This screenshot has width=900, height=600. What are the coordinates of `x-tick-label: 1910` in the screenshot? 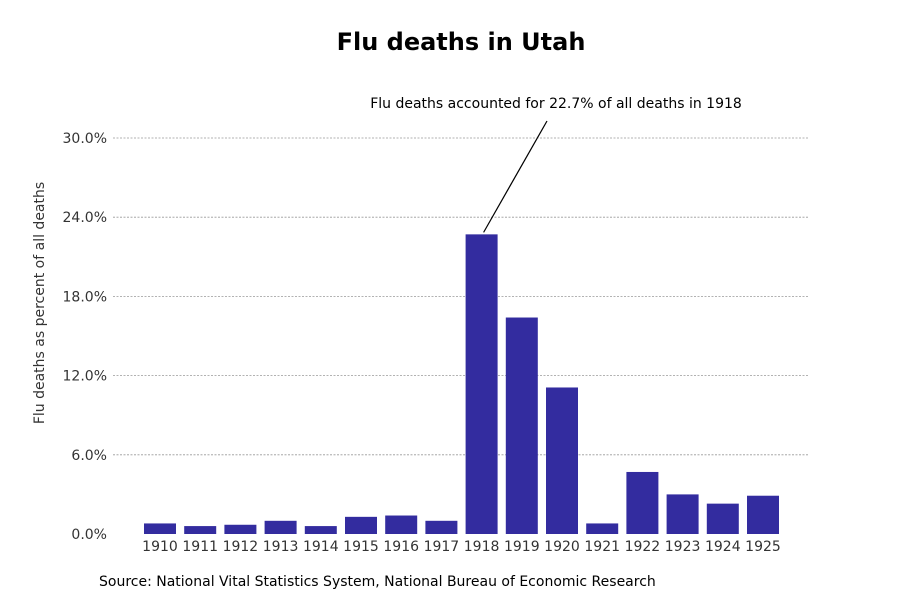 It's located at (160, 547).